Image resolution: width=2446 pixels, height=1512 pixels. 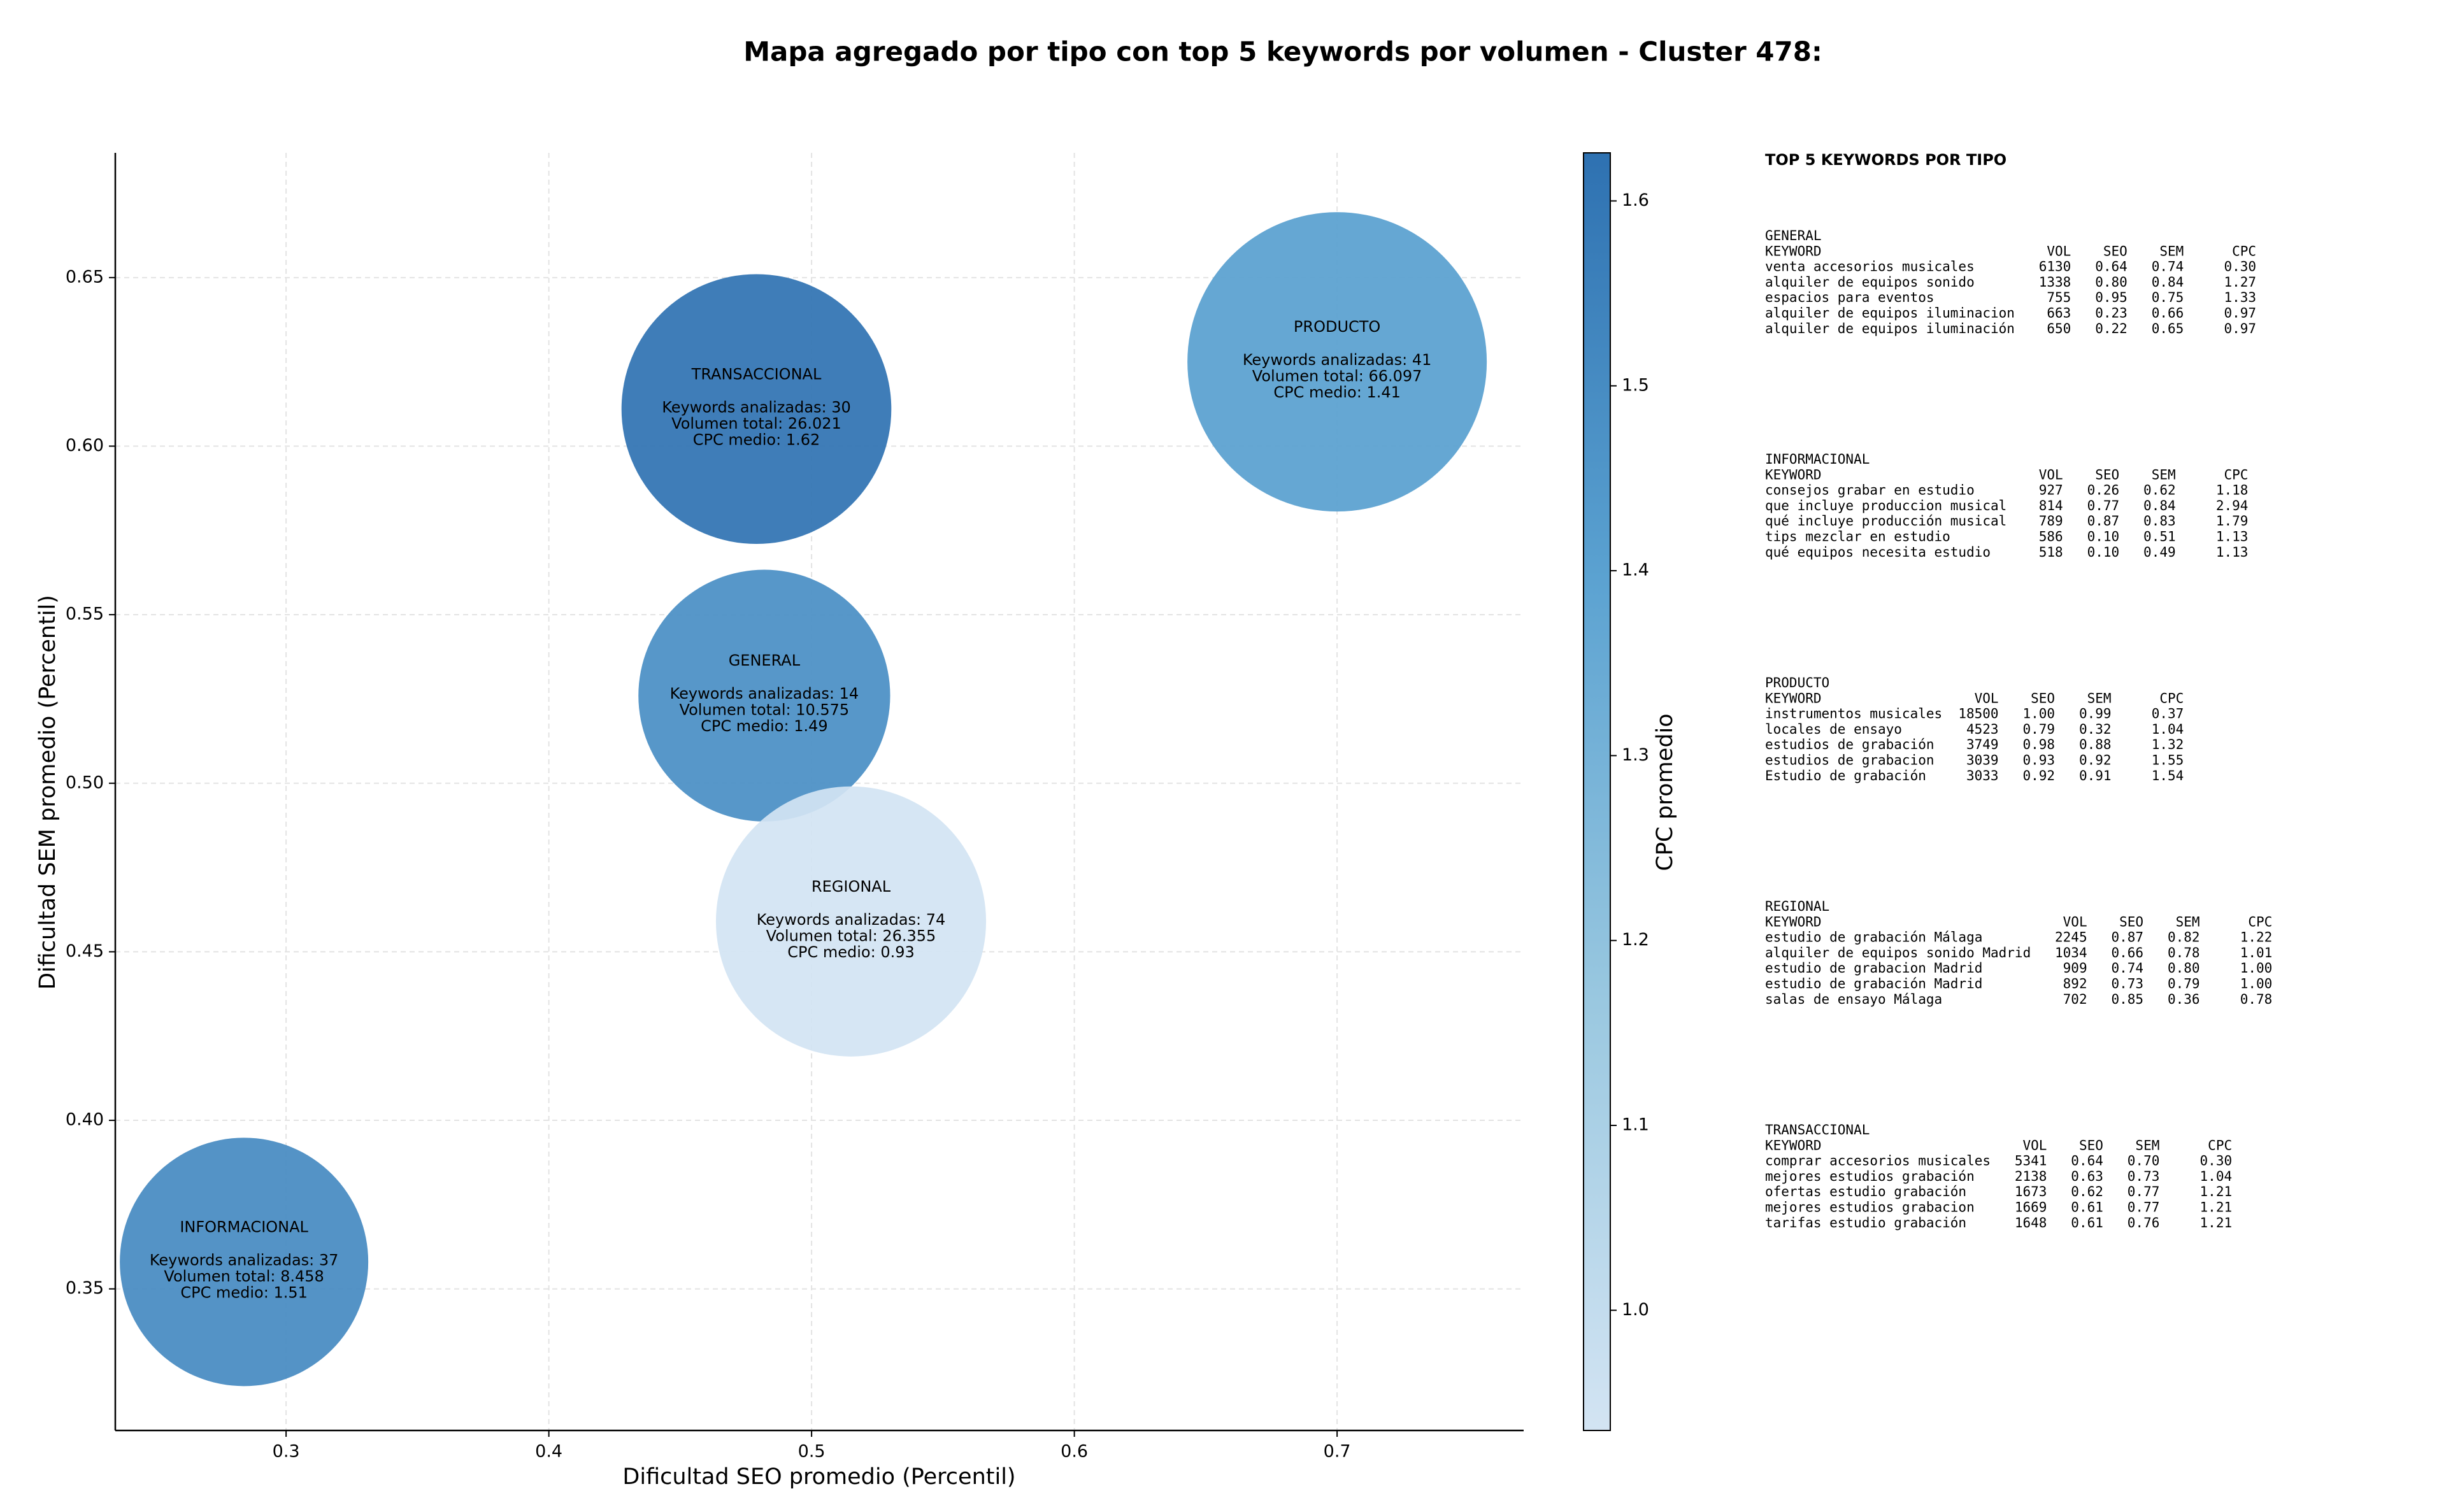 What do you see at coordinates (1983, 775) in the screenshot?
I see `table-cell: 3033` at bounding box center [1983, 775].